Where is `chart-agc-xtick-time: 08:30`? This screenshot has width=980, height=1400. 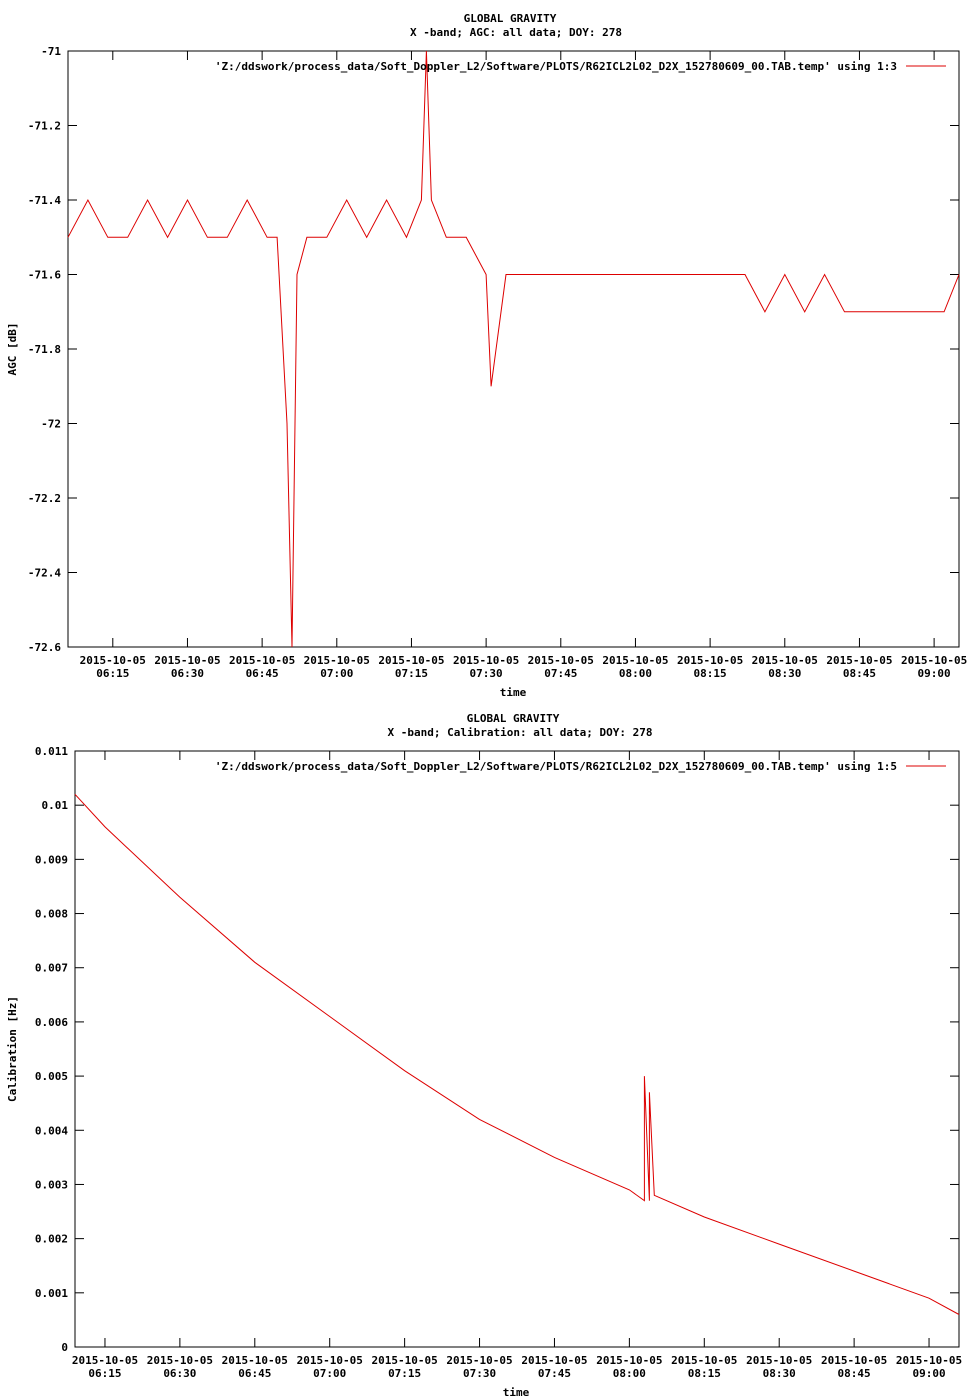 chart-agc-xtick-time: 08:30 is located at coordinates (784, 673).